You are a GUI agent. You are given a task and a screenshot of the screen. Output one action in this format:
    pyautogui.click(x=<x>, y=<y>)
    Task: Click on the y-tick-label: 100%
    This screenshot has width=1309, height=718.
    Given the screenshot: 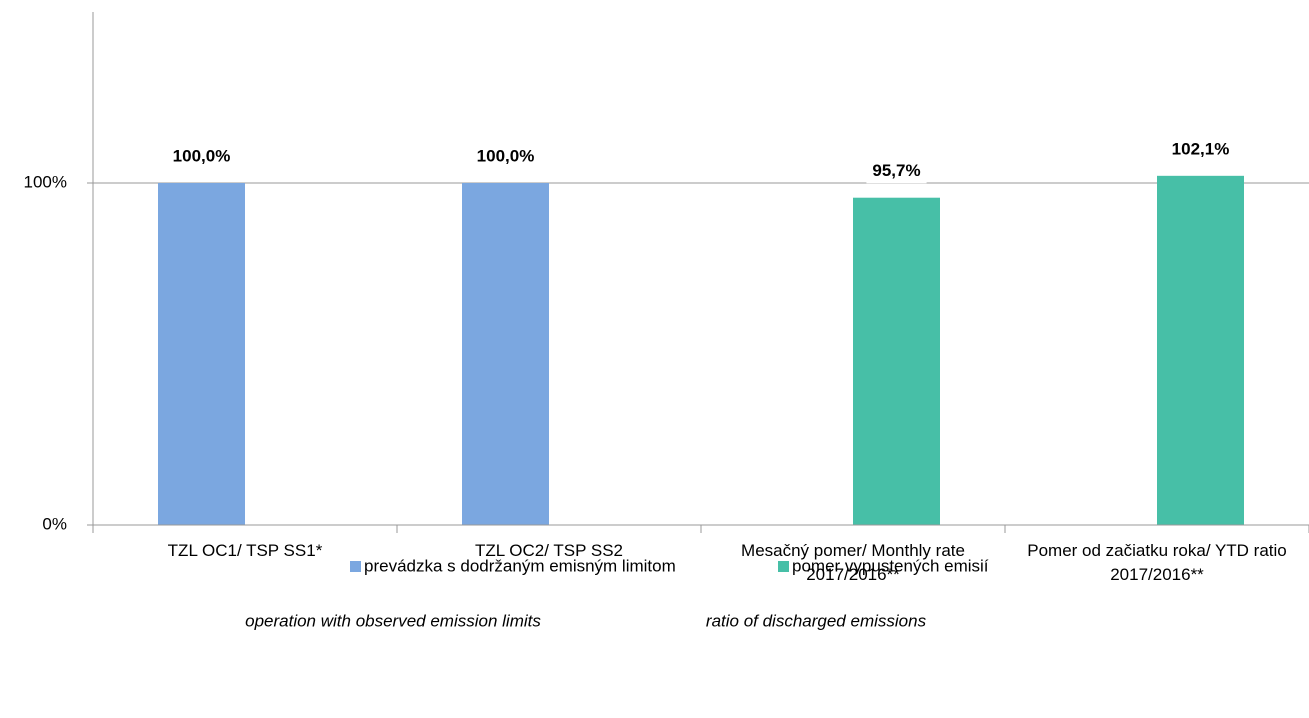 What is the action you would take?
    pyautogui.click(x=45, y=181)
    